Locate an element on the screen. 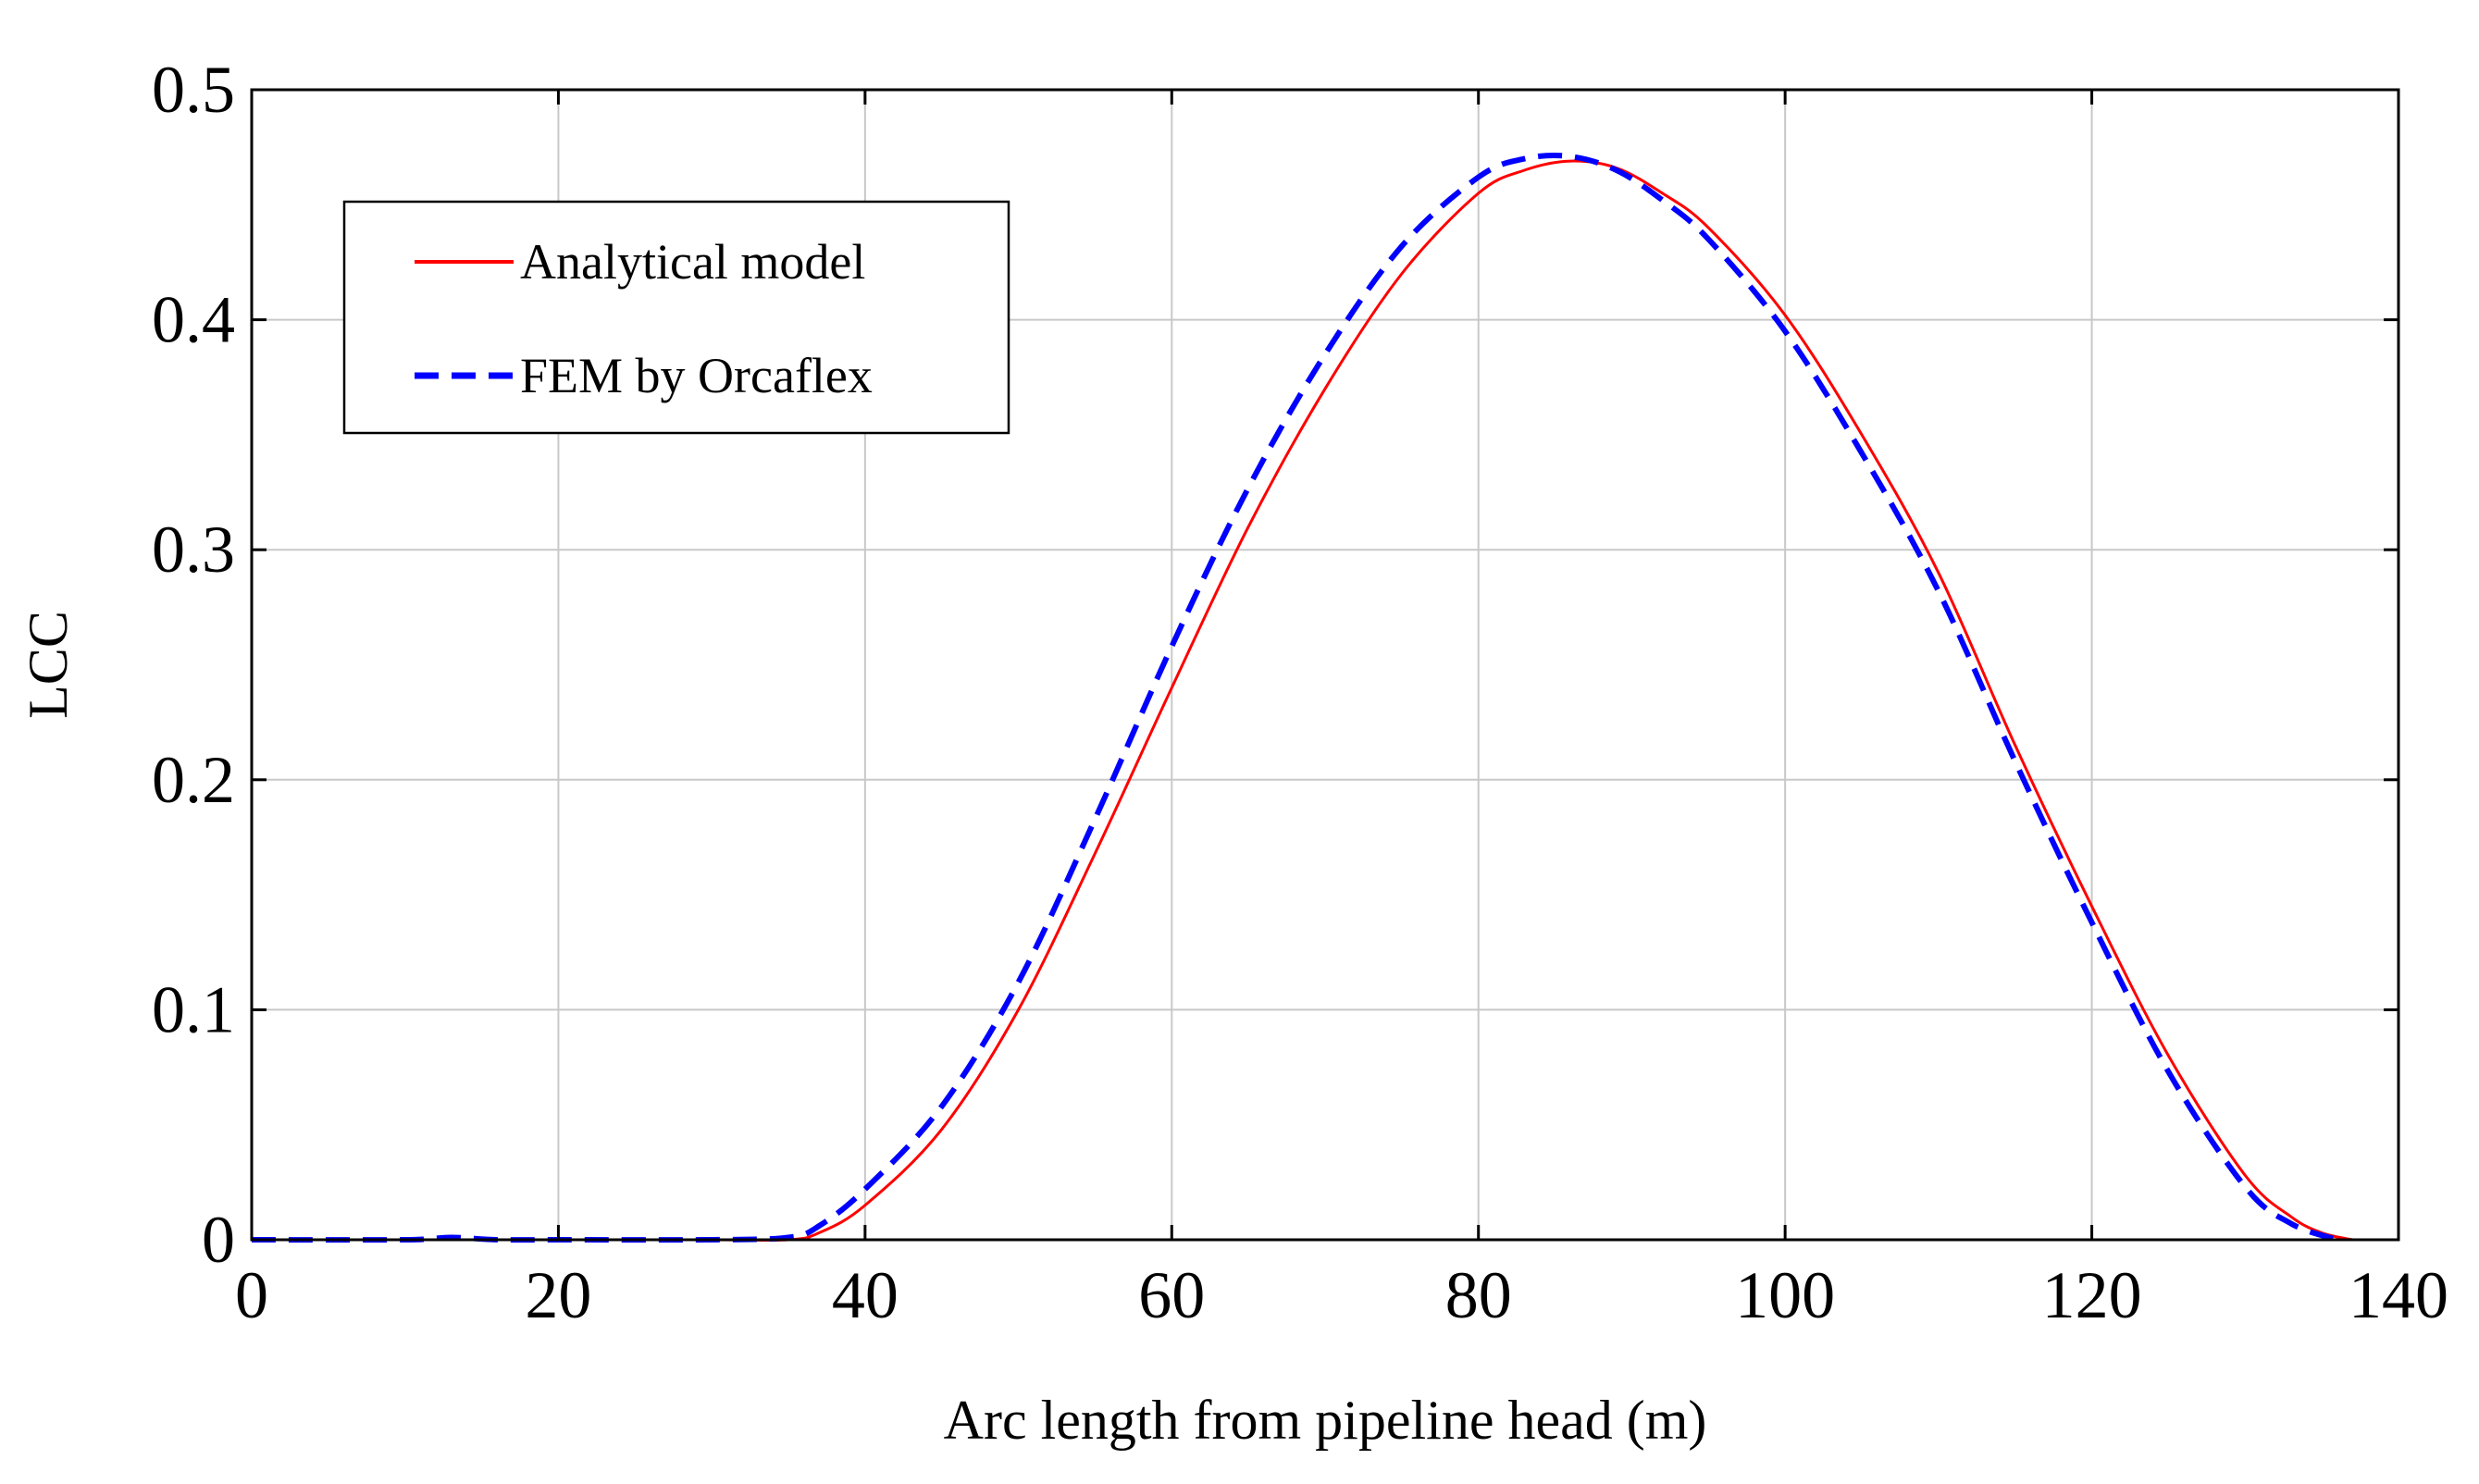  y-tick-labels: 0 0.1 0.2 0.3 0.4 0.5 is located at coordinates (193, 665).